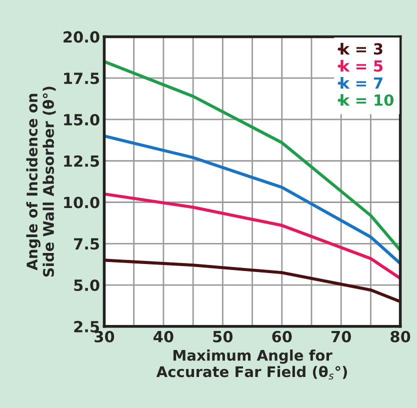 The height and width of the screenshot is (408, 417). I want to click on x-tick-label: 60, so click(282, 336).